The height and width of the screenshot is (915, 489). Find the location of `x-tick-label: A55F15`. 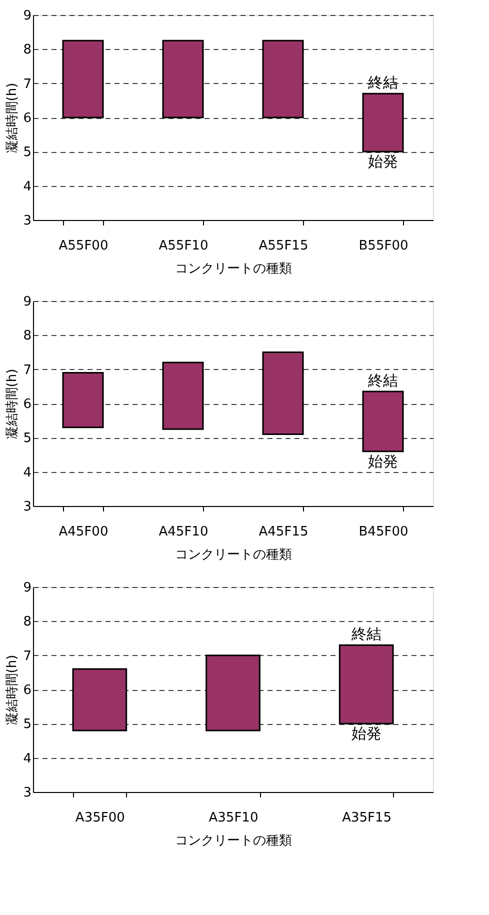

x-tick-label: A55F15 is located at coordinates (283, 246).